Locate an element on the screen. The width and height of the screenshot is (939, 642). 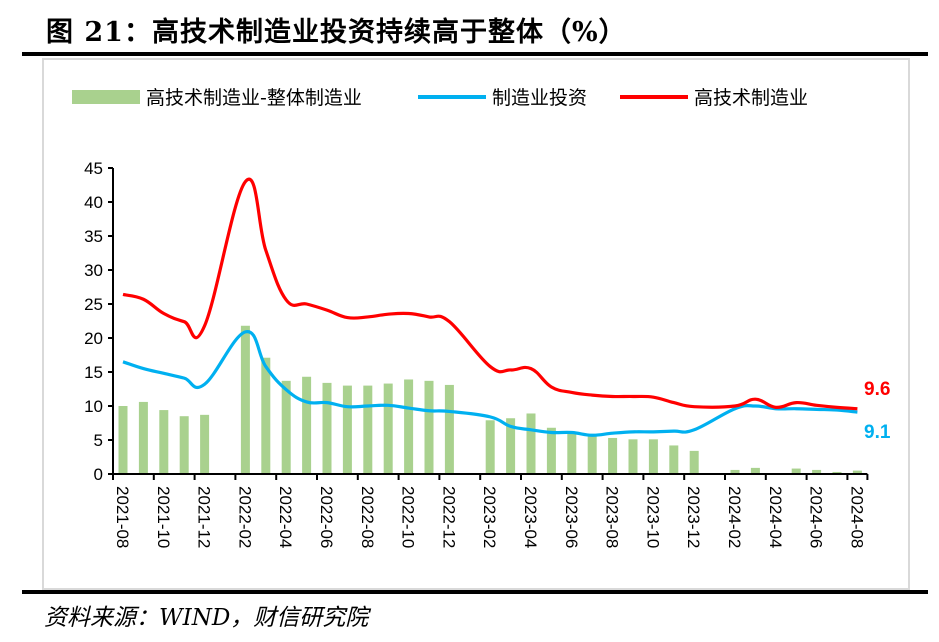
x-tick-label: 2023-10 is located at coordinates (652, 517).